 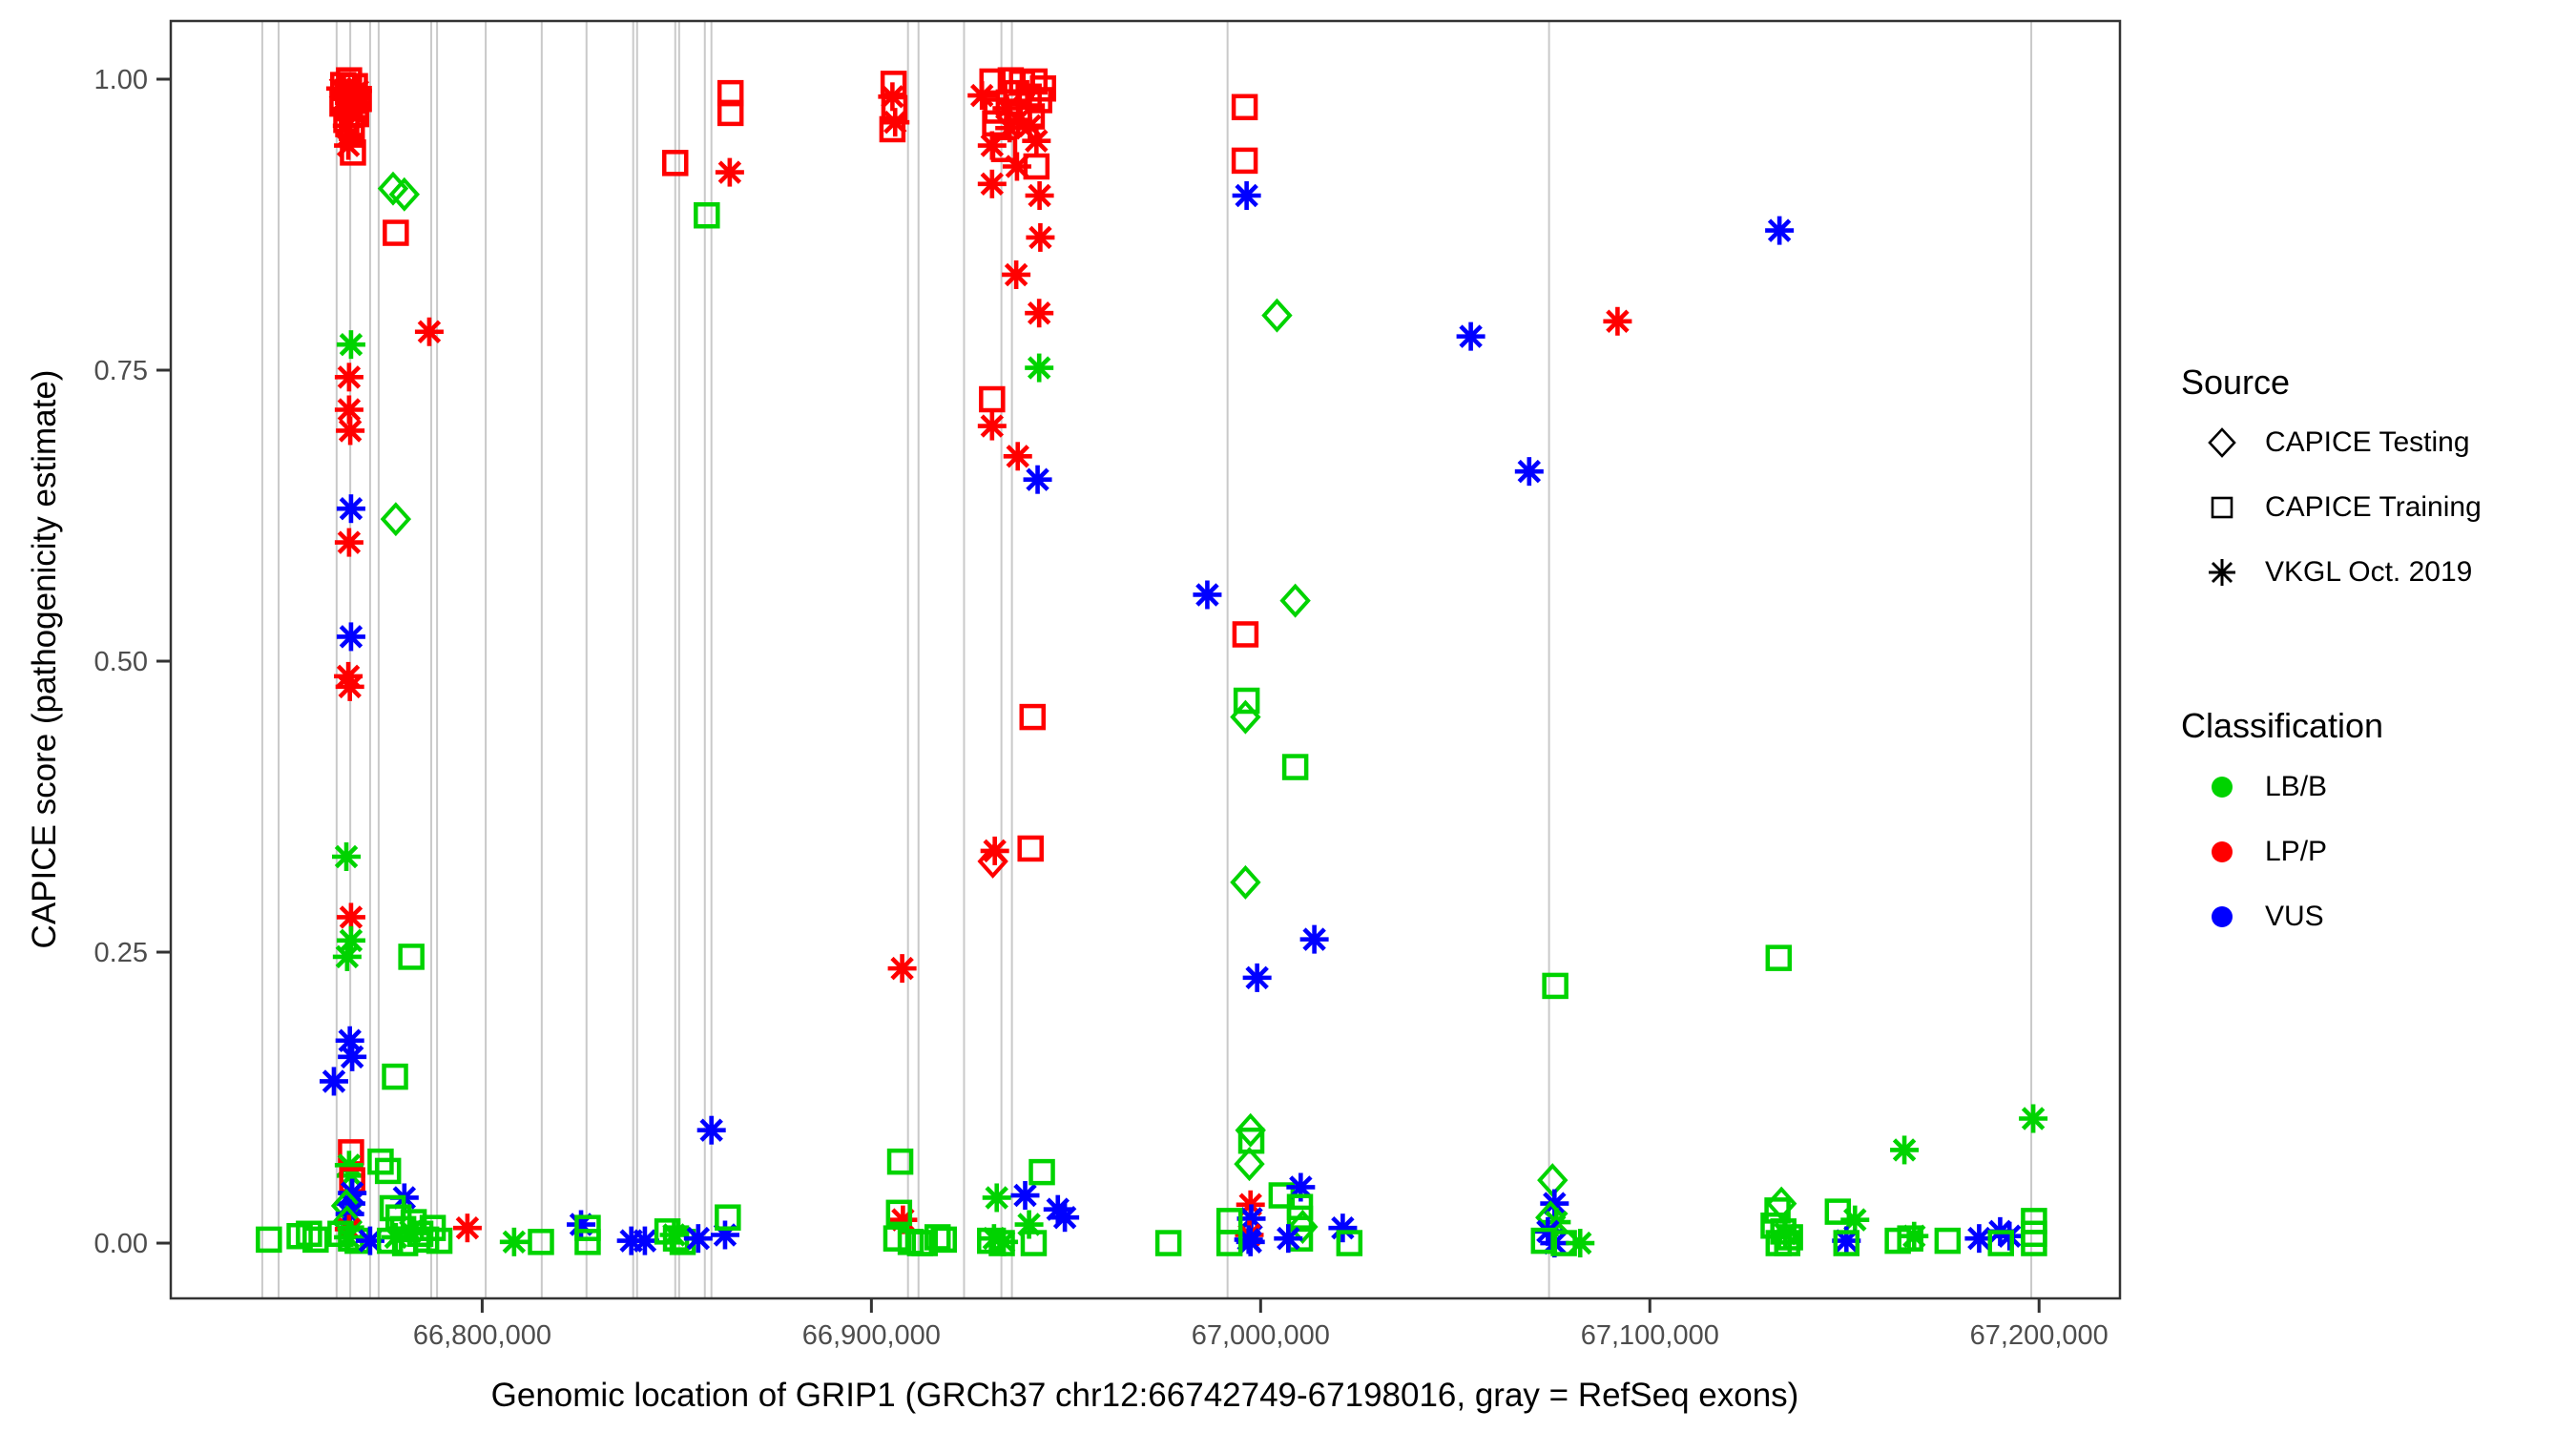 What do you see at coordinates (2296, 851) in the screenshot?
I see `legend-item-label: LP/P` at bounding box center [2296, 851].